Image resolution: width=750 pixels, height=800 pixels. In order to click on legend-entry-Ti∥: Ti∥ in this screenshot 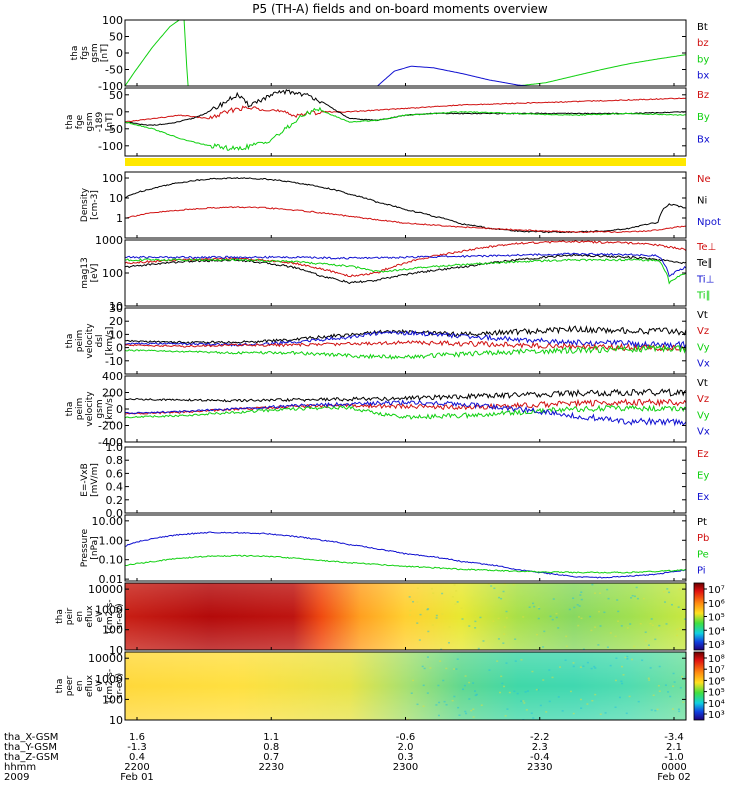, I will do `click(703, 296)`.